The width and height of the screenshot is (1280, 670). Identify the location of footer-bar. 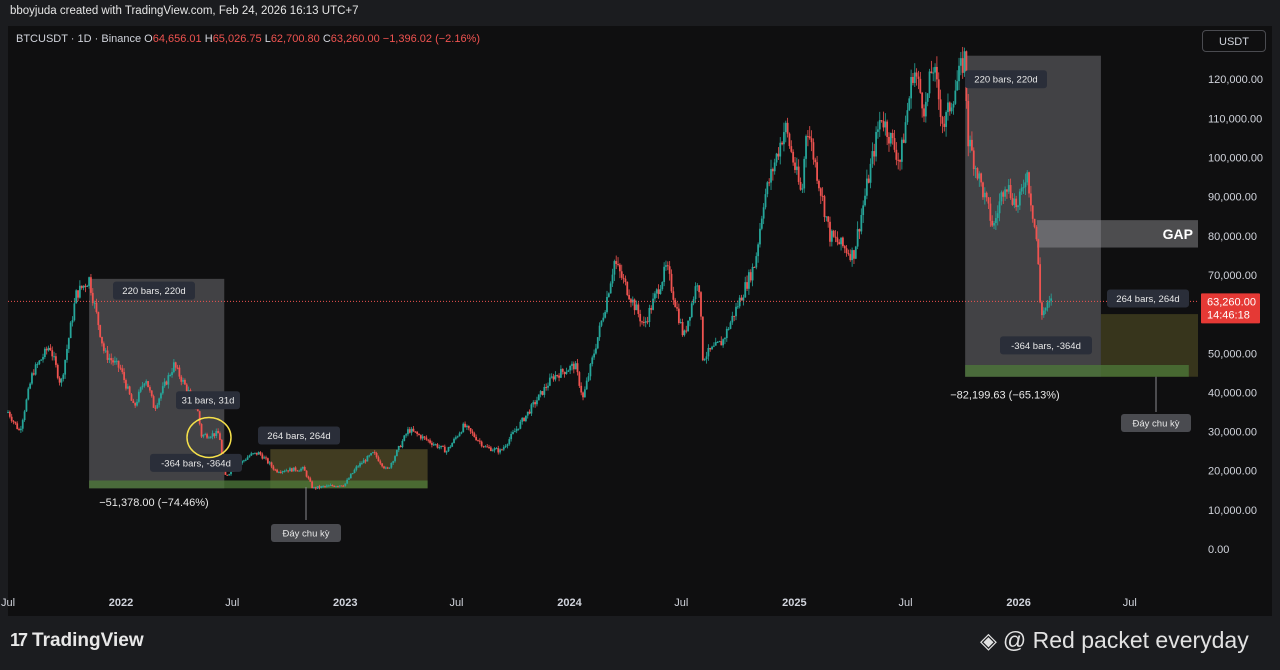
(640, 643).